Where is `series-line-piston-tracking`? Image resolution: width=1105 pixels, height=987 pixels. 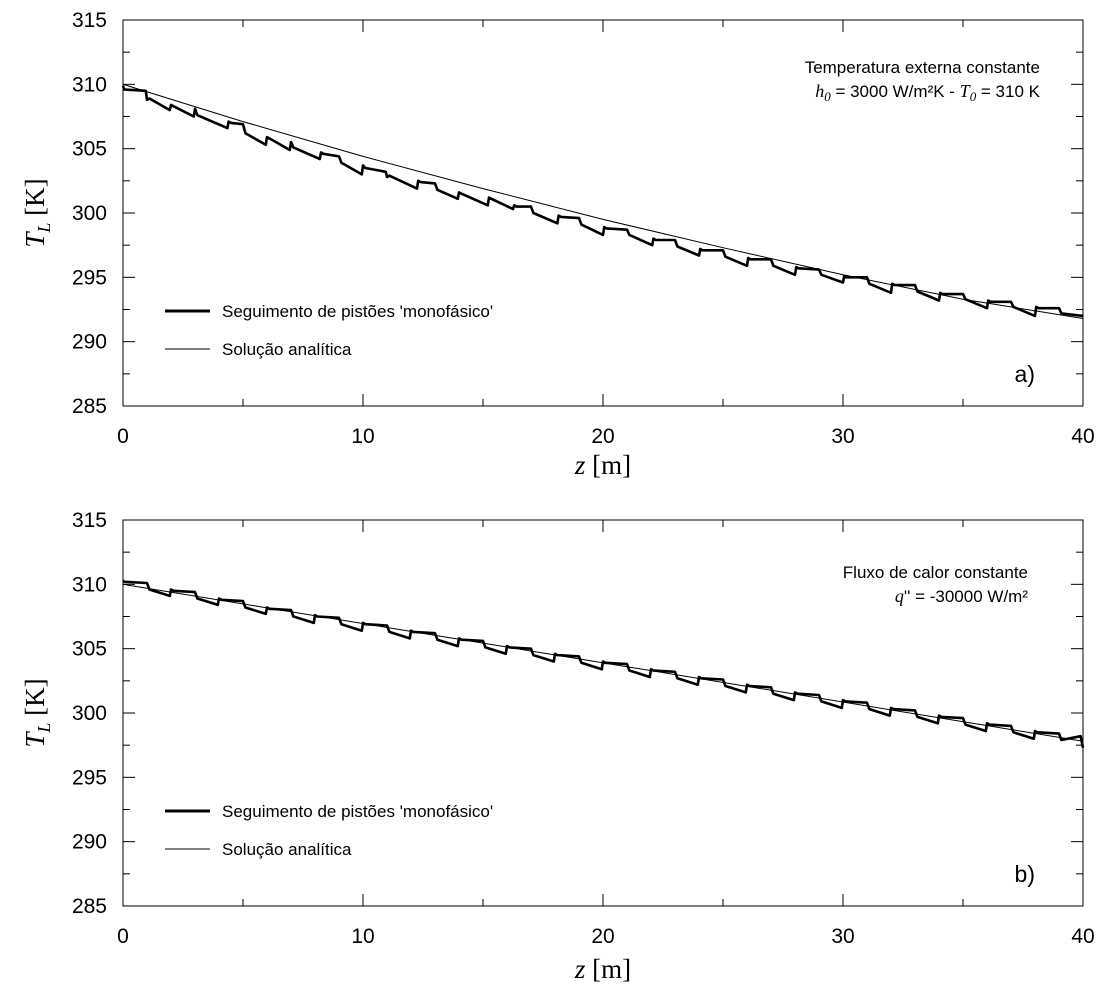
series-line-piston-tracking is located at coordinates (603, 663).